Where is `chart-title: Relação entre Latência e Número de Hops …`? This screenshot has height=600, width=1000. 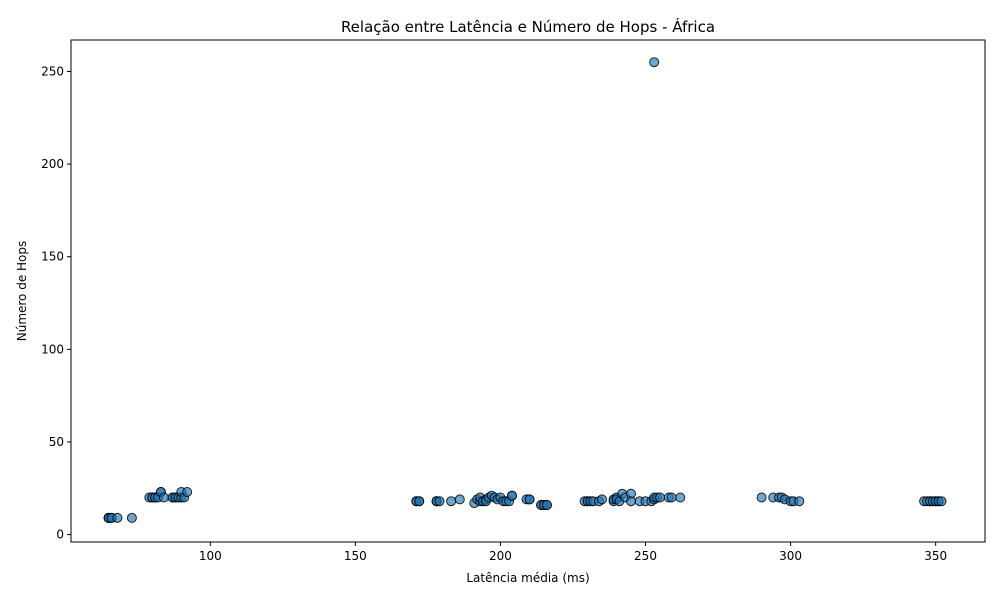 chart-title: Relação entre Latência e Número de Hops … is located at coordinates (528, 26).